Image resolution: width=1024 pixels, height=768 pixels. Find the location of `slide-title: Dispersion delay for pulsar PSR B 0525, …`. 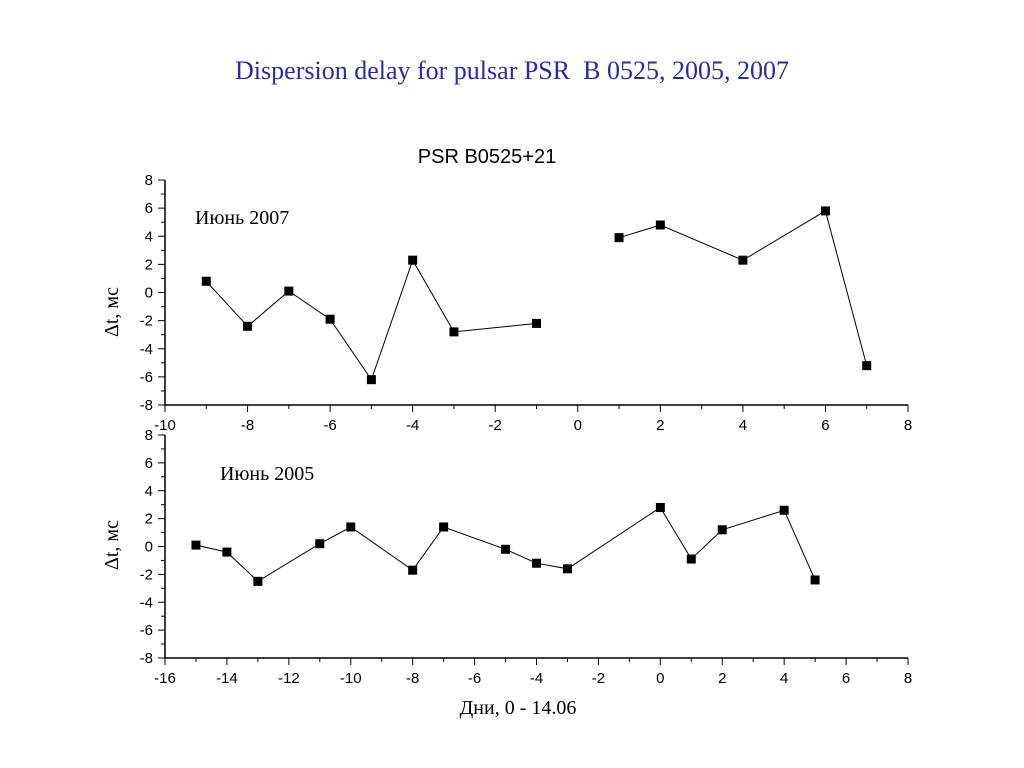

slide-title: Dispersion delay for pulsar PSR B 0525, … is located at coordinates (512, 70).